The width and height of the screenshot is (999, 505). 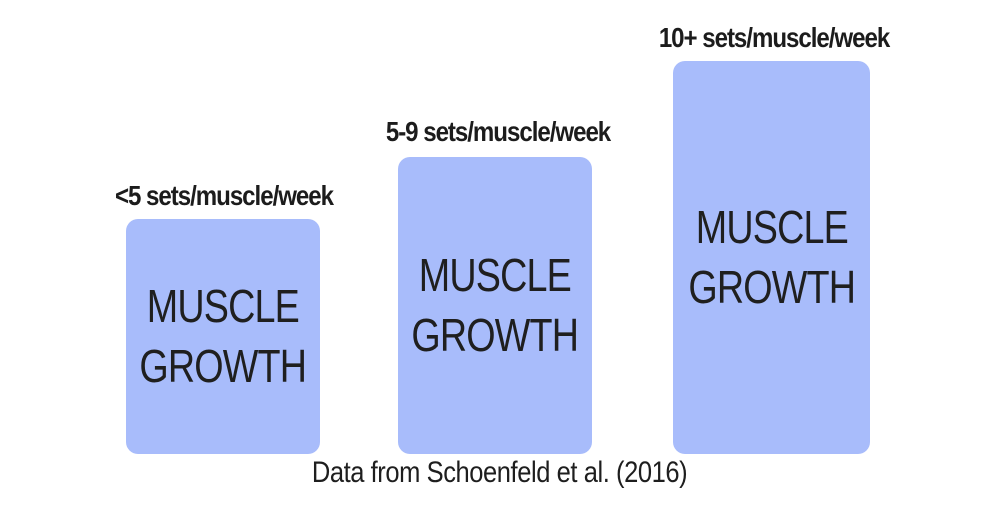 What do you see at coordinates (495, 334) in the screenshot?
I see `growth-box-mid-line2: GROWTH` at bounding box center [495, 334].